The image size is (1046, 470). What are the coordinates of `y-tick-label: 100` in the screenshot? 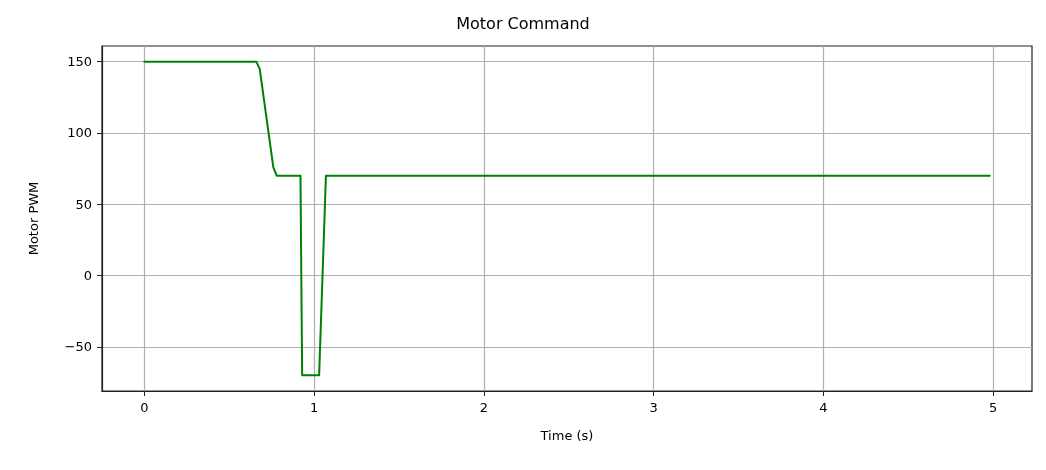 It's located at (79, 133).